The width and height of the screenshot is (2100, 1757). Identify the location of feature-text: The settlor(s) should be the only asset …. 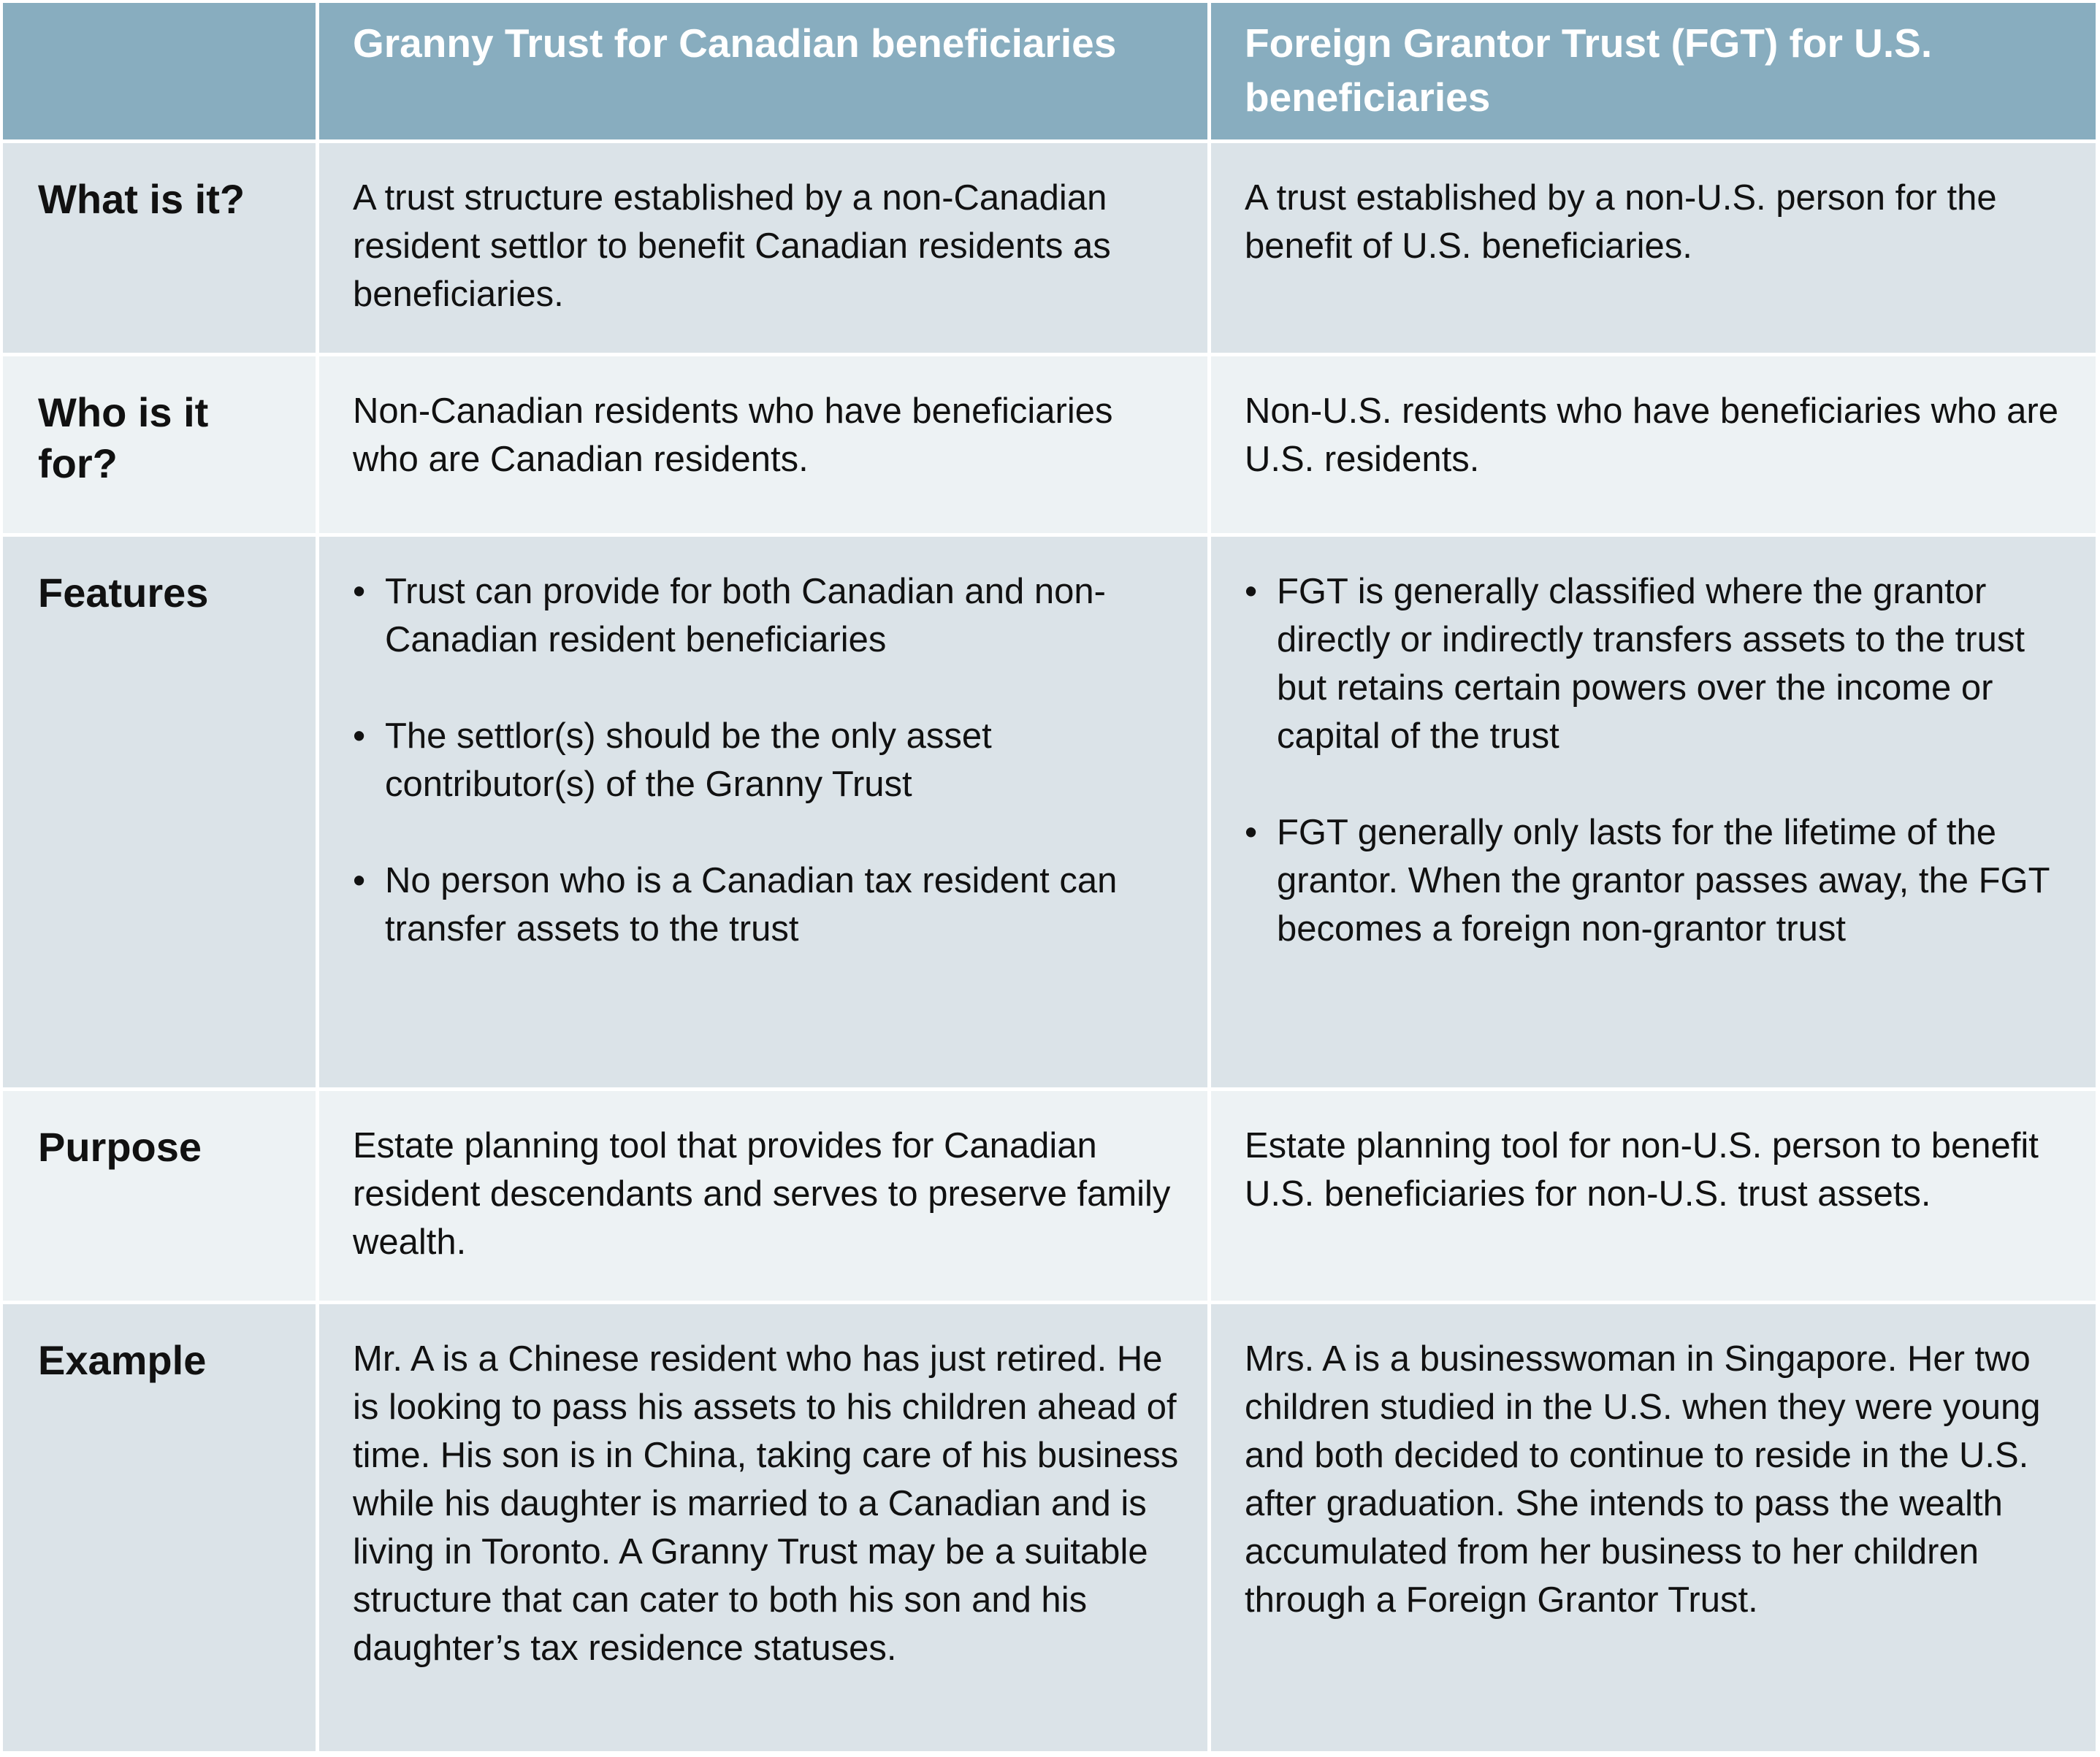
(688, 760).